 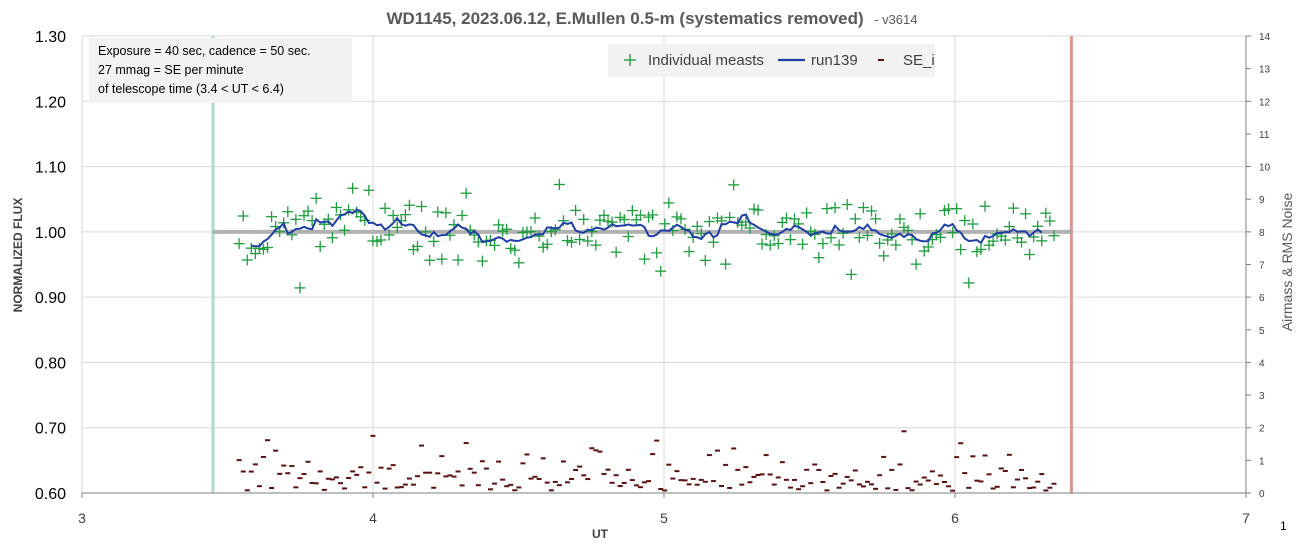 What do you see at coordinates (50, 37) in the screenshot?
I see `y-tick-label: 1.30` at bounding box center [50, 37].